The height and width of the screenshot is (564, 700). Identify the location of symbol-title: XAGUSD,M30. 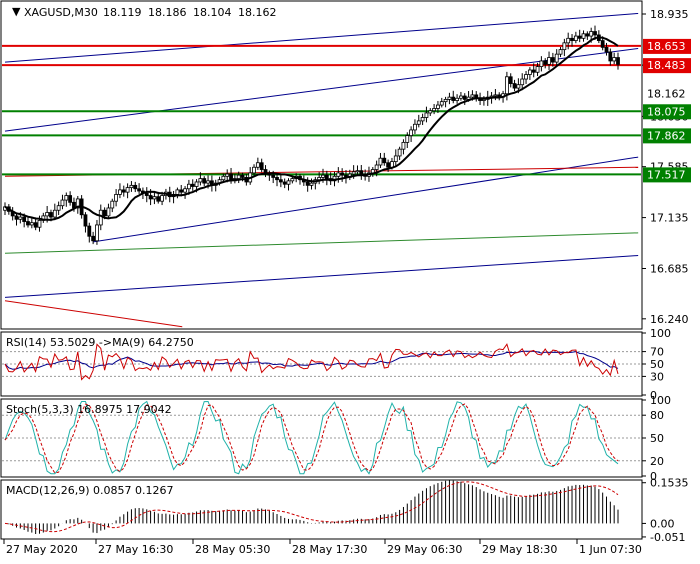
(61, 12).